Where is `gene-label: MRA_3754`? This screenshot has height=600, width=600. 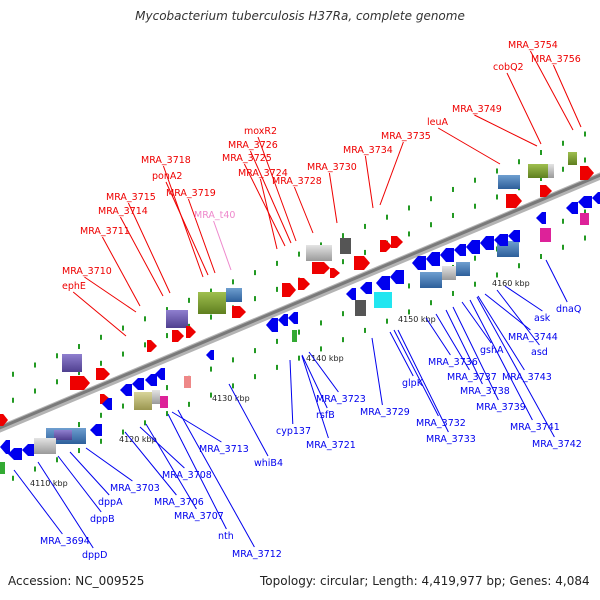 gene-label: MRA_3754 is located at coordinates (533, 45).